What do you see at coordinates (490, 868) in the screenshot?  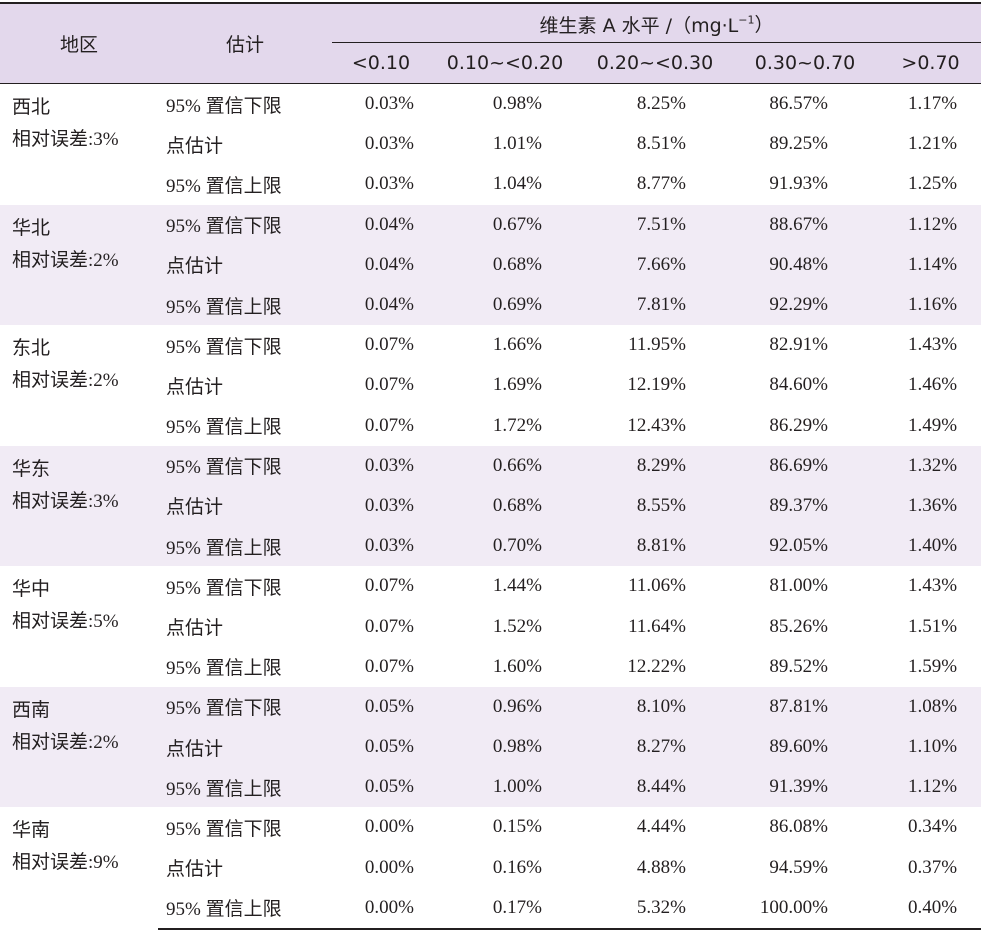 I see `table-row: 点估计 0.00% 0.16% 4.88% 94.59% 0.37%` at bounding box center [490, 868].